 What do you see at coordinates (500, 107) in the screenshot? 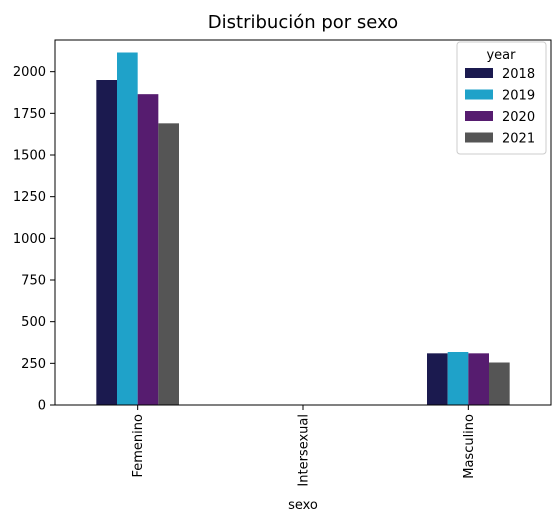
I see `legend-entries: 2018 2019 2020 2021` at bounding box center [500, 107].